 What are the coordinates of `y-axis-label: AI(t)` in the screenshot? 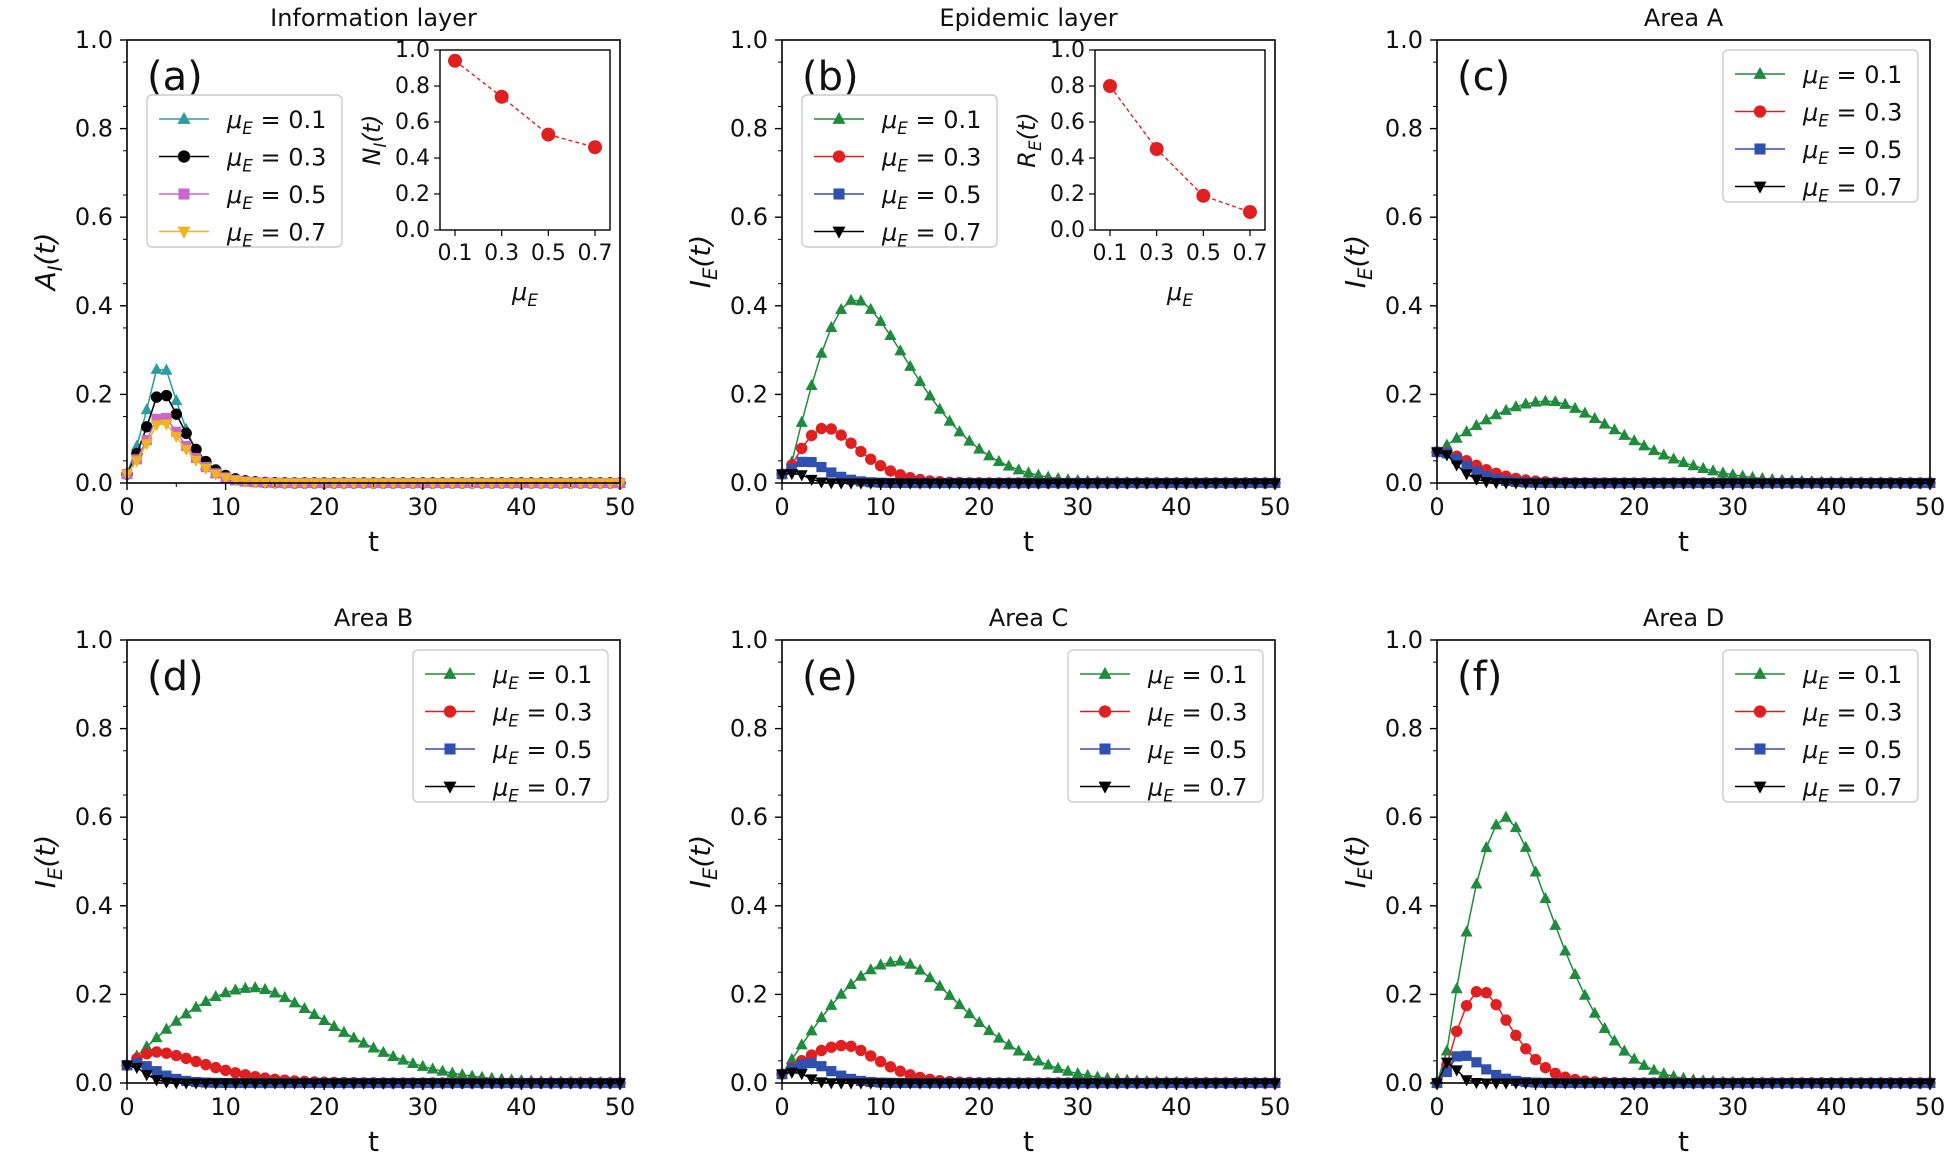 It's located at (48, 263).